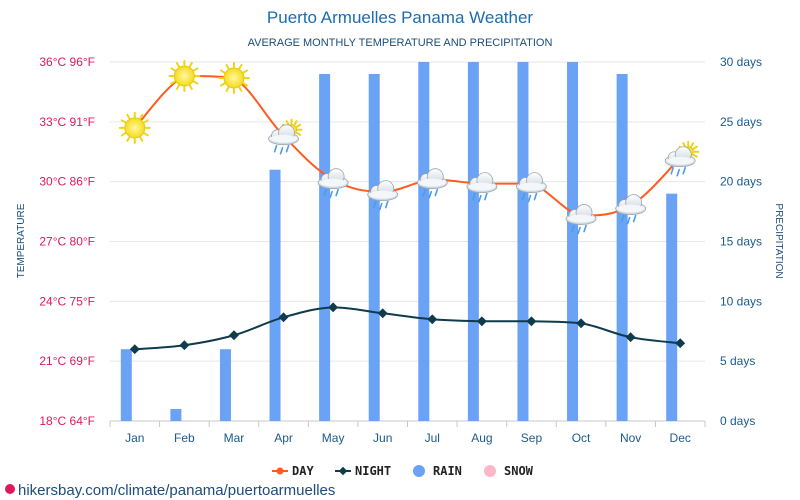 Image resolution: width=800 pixels, height=500 pixels. I want to click on left-axis-title: TEMPERATURE, so click(21, 240).